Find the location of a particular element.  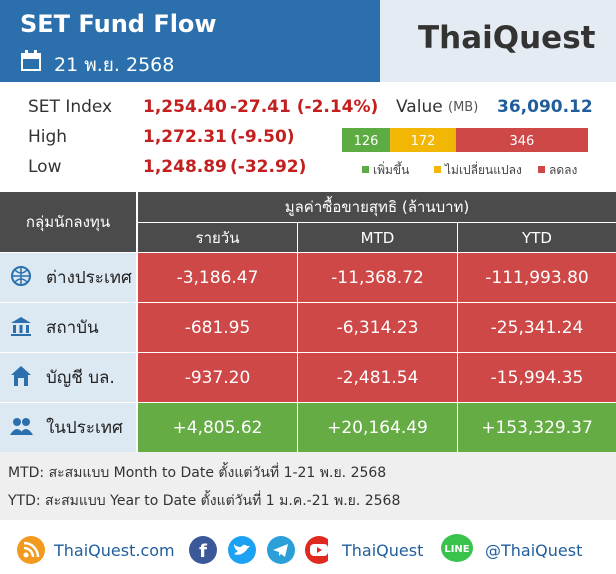

line-badge: LINE is located at coordinates (456, 549).